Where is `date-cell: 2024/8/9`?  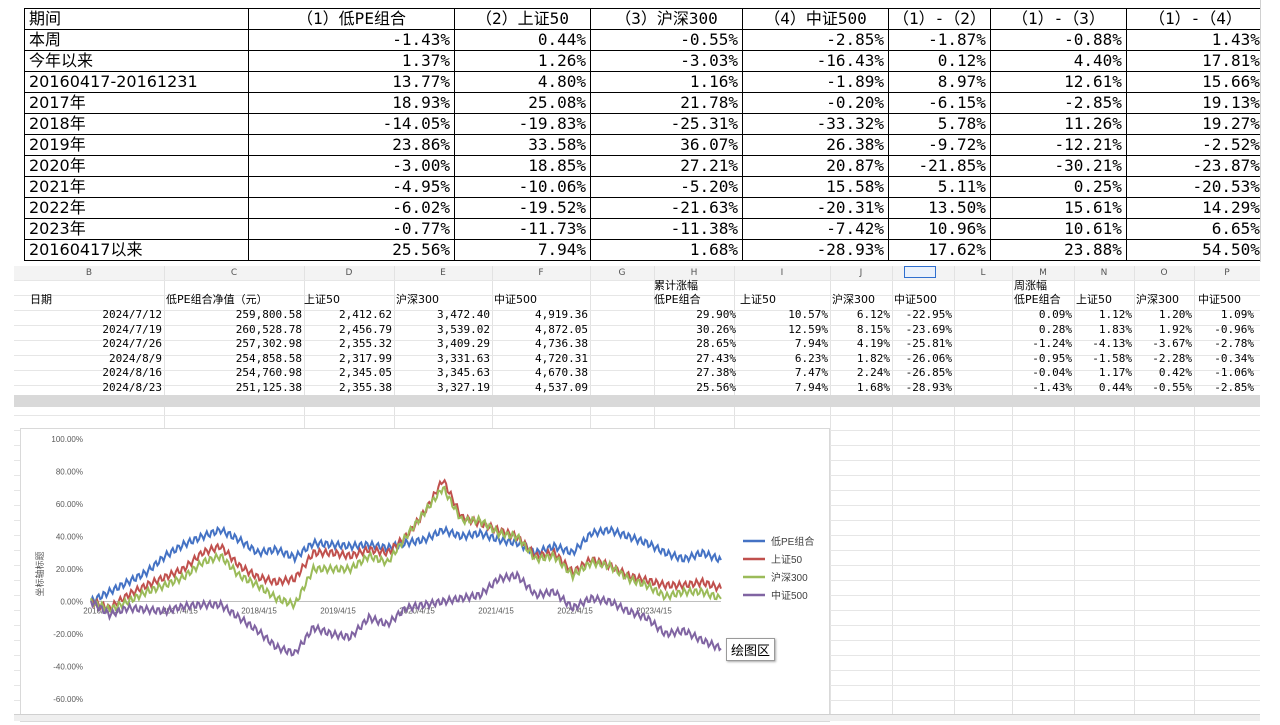
date-cell: 2024/8/9 is located at coordinates (135, 358).